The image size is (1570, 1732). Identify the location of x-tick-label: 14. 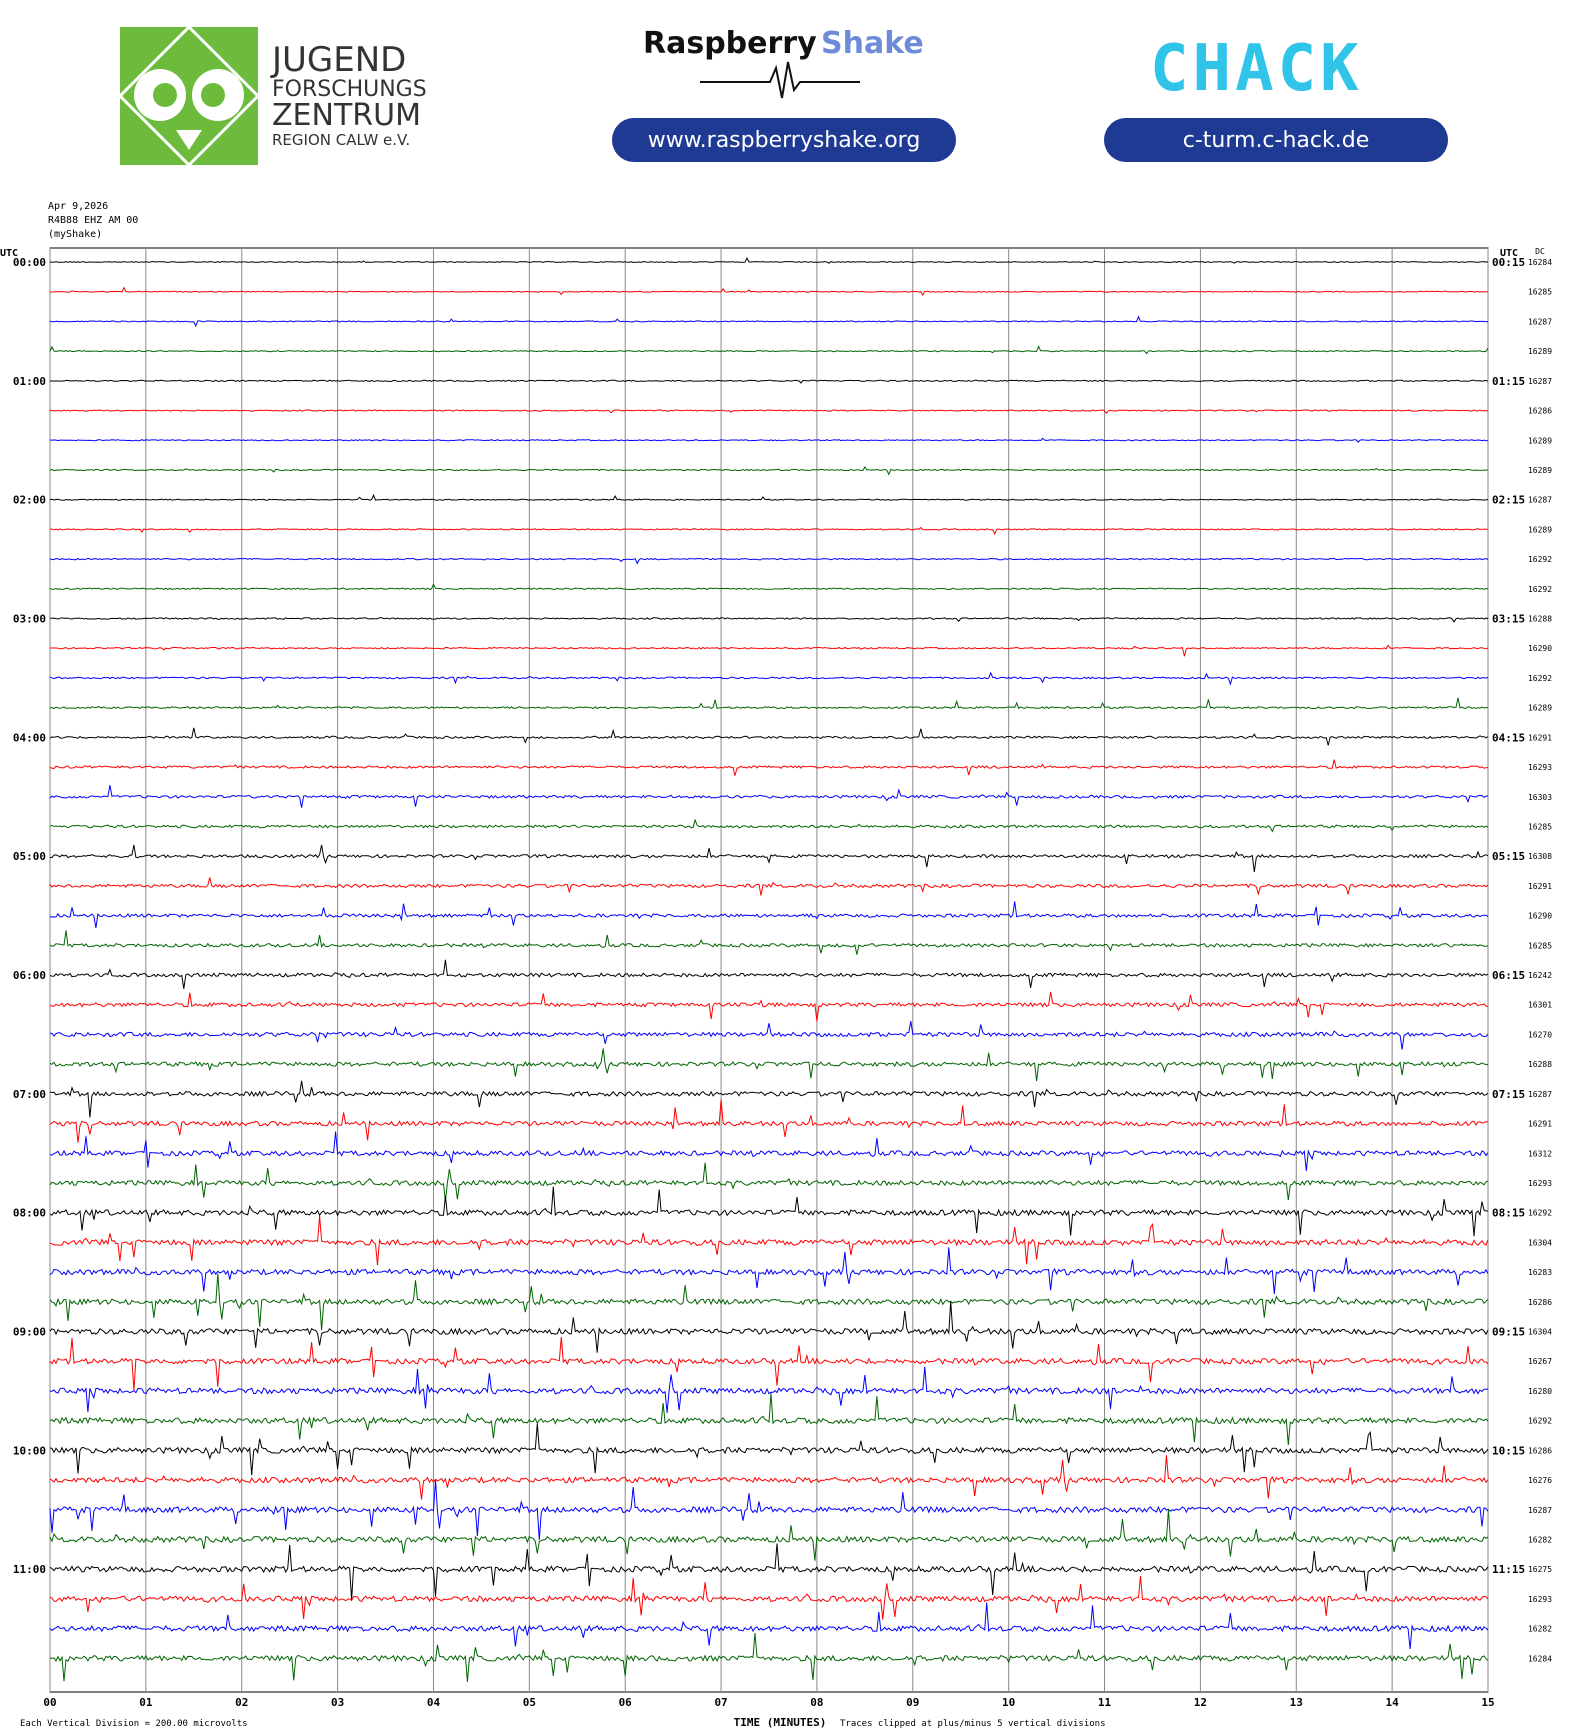
(1393, 1702).